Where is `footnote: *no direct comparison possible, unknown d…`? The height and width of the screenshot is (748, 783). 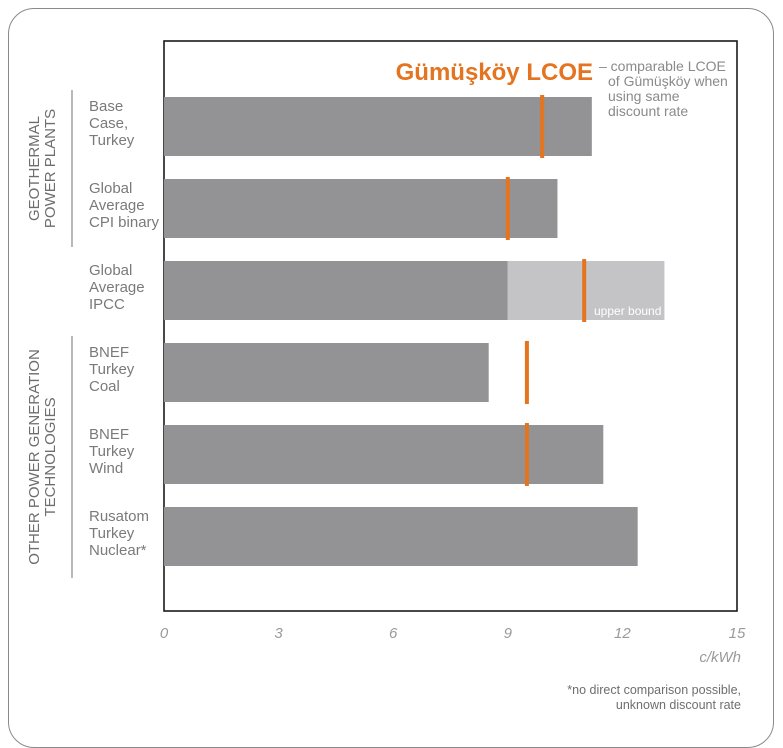 footnote: *no direct comparison possible, unknown d… is located at coordinates (654, 697).